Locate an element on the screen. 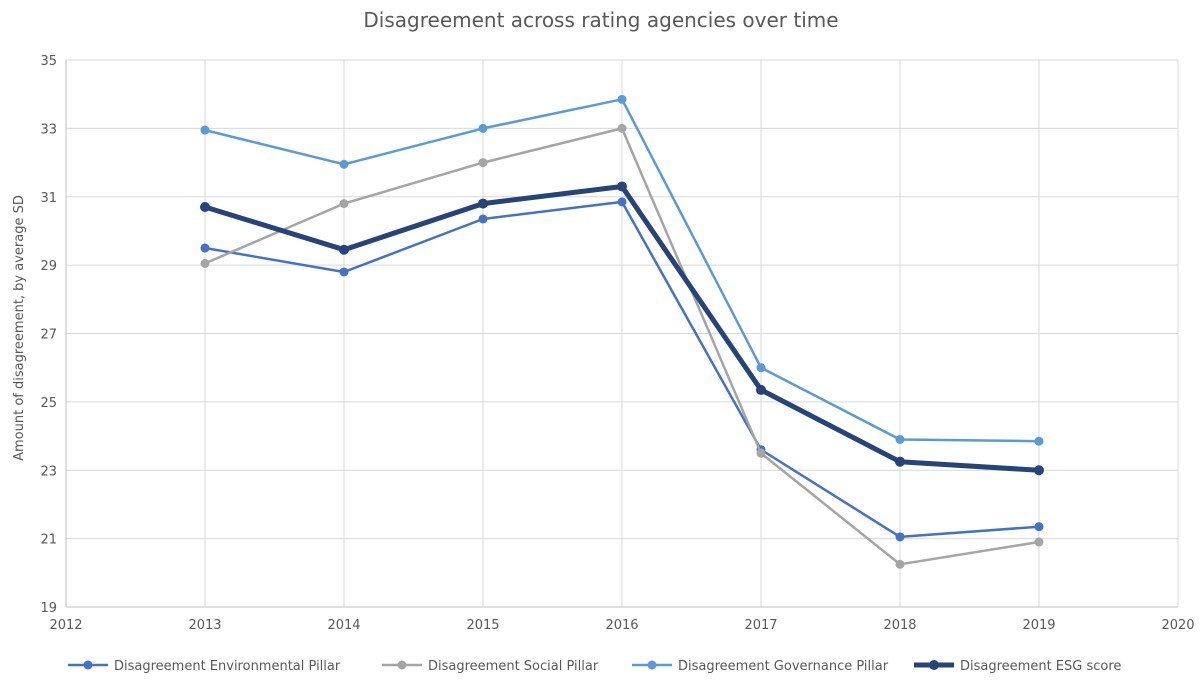 This screenshot has height=680, width=1203. legend-item: Disagreement ESG score is located at coordinates (1017, 666).